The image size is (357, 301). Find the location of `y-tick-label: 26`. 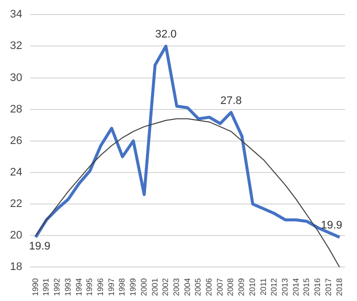

y-tick-label: 26 is located at coordinates (16, 140).